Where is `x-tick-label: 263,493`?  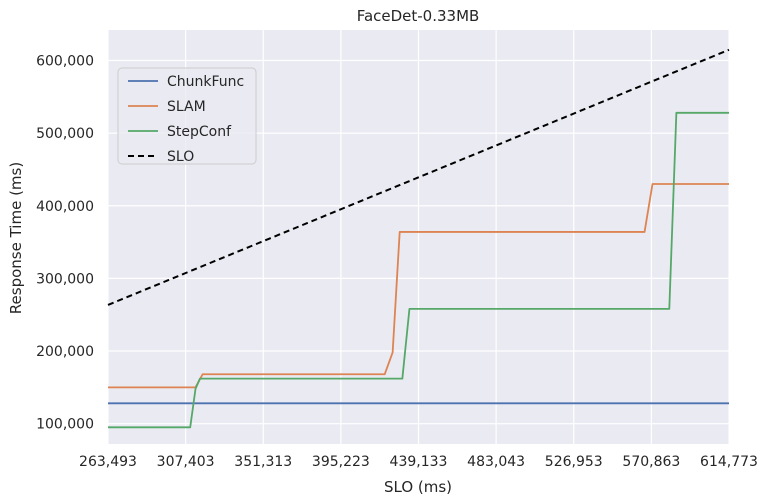 x-tick-label: 263,493 is located at coordinates (108, 462).